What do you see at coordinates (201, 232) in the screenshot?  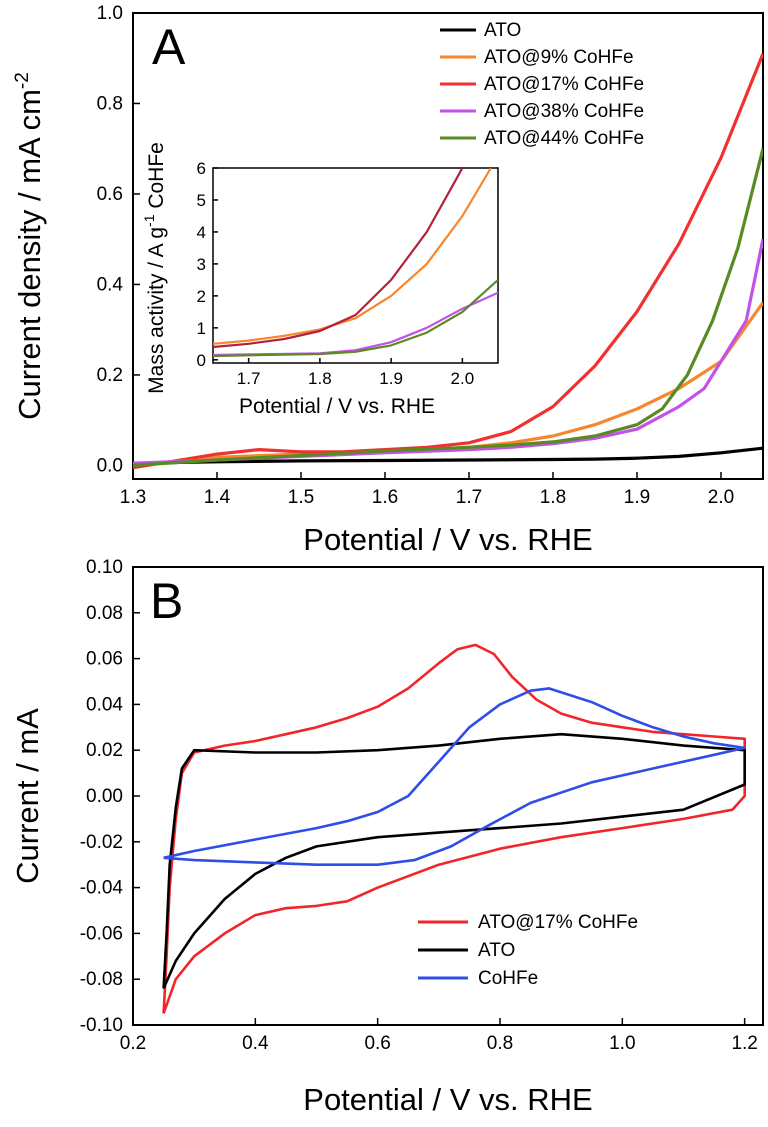 I see `in-y-tick-label: 4` at bounding box center [201, 232].